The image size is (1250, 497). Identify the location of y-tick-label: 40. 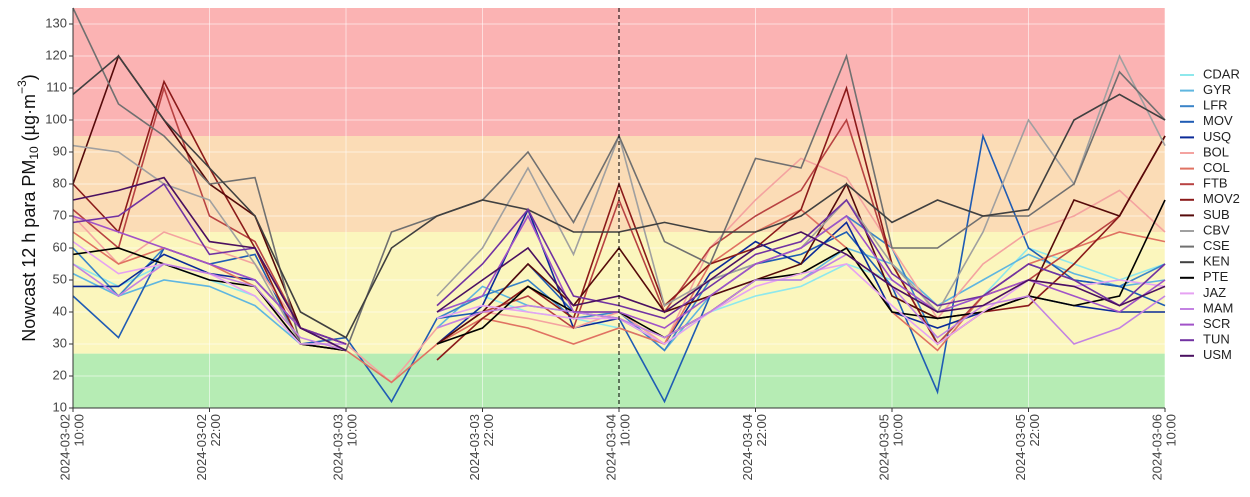
(60, 310).